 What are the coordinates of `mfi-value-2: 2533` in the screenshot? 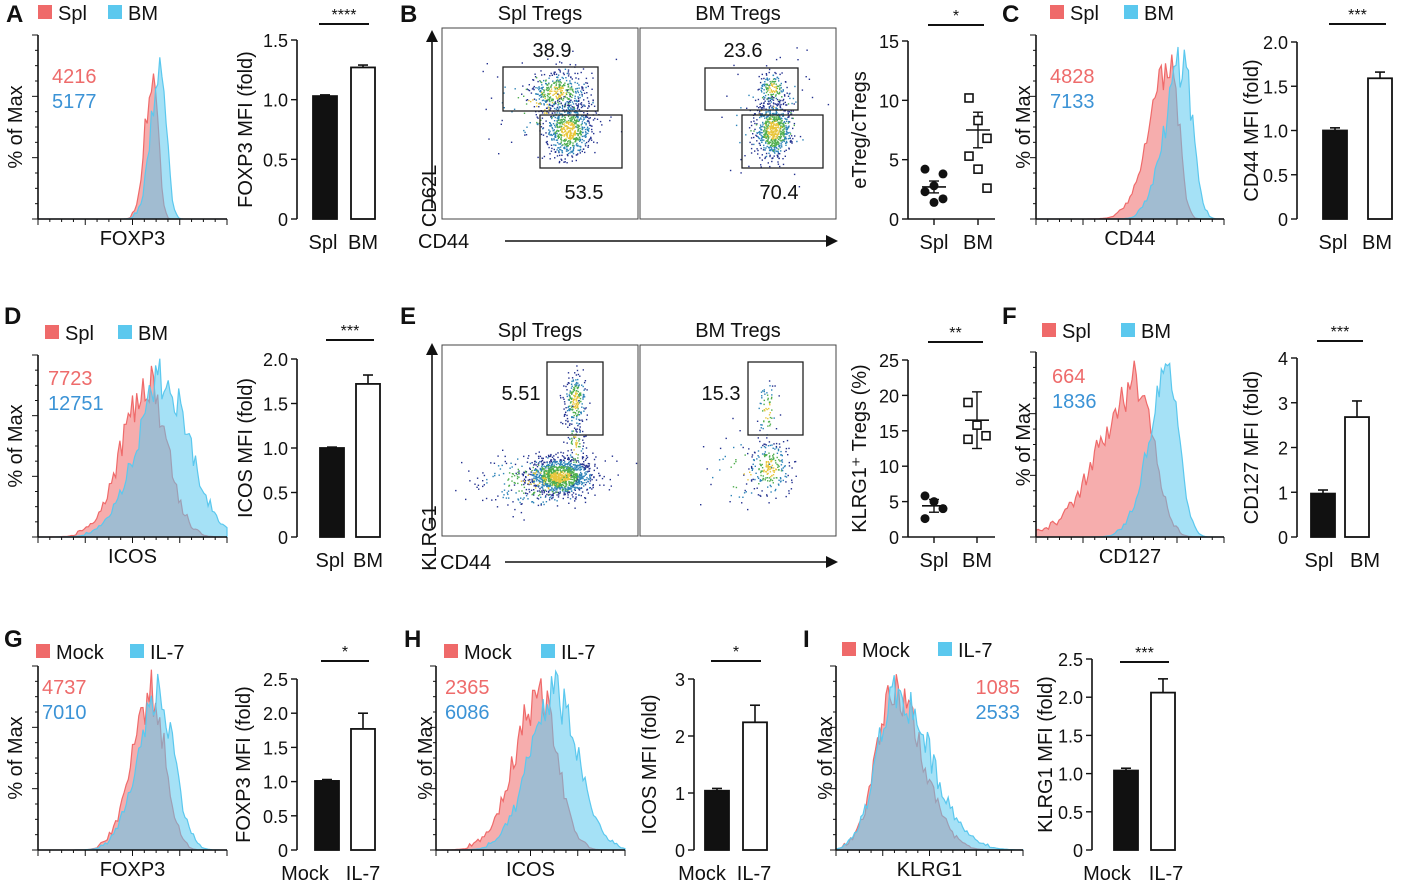 It's located at (998, 713).